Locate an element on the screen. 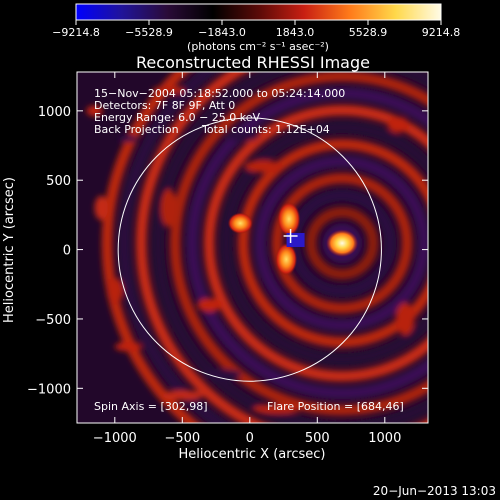 The width and height of the screenshot is (500, 500). method-label: Back Projection is located at coordinates (136, 129).